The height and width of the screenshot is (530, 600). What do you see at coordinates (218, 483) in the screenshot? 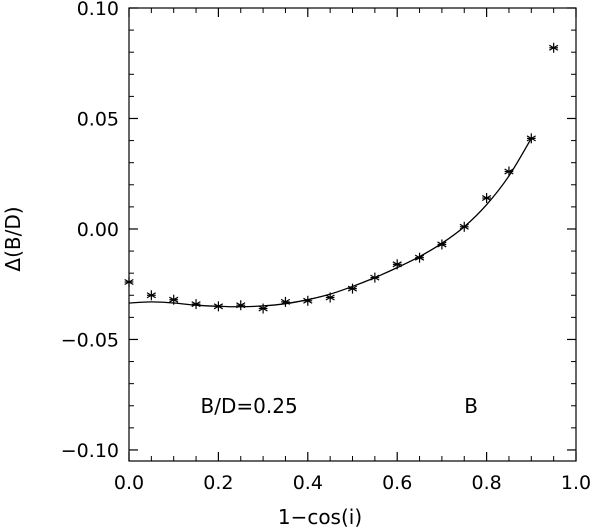
I see `x-tick-label: 0.2` at bounding box center [218, 483].